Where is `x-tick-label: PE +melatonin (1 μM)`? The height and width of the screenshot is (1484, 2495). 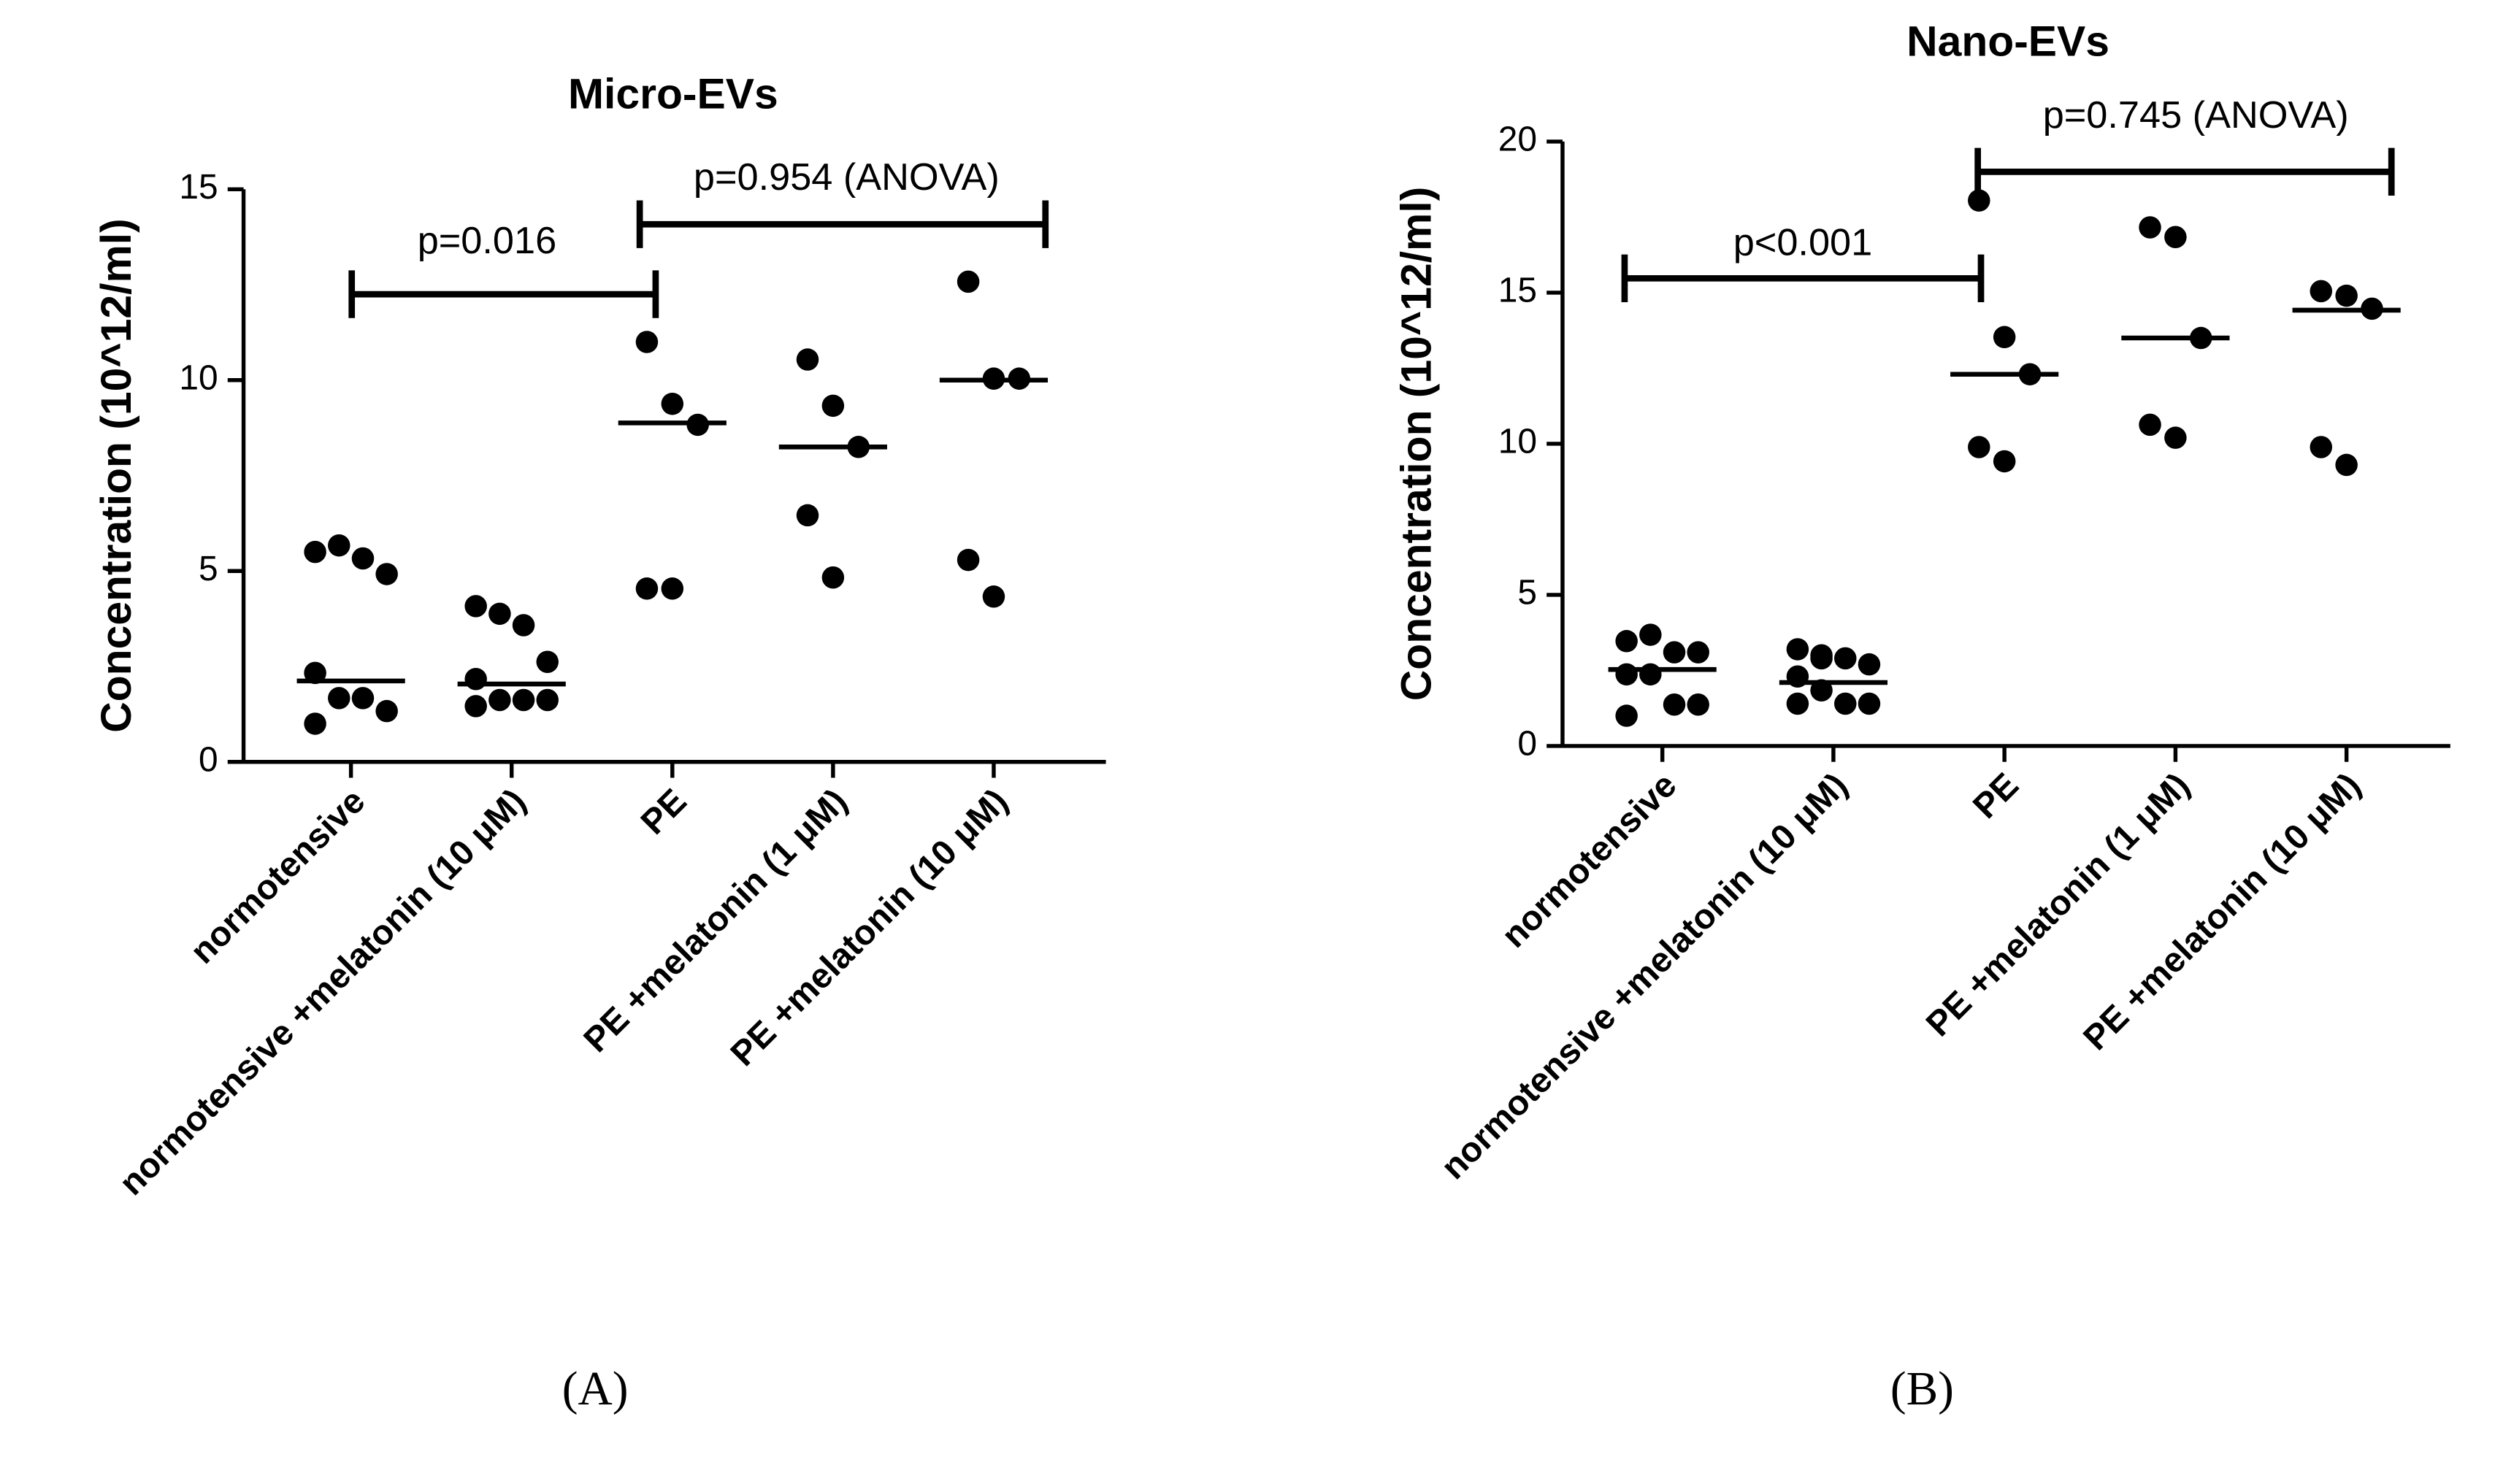 x-tick-label: PE +melatonin (1 μM) is located at coordinates (716, 921).